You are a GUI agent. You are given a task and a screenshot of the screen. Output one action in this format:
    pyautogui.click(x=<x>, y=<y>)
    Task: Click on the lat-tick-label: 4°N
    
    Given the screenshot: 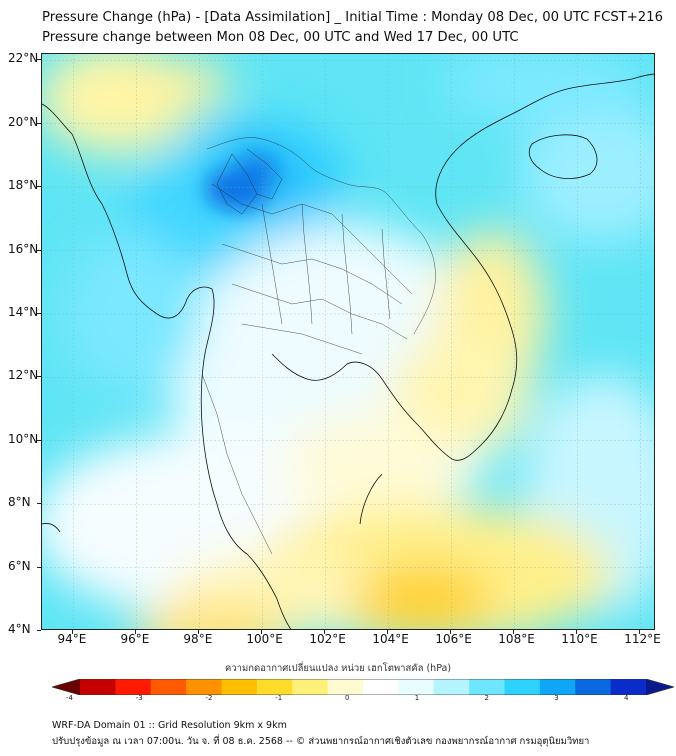 What is the action you would take?
    pyautogui.click(x=19, y=629)
    